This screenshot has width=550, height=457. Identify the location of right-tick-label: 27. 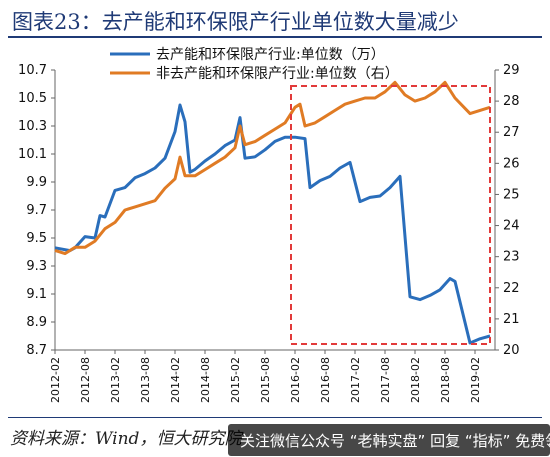
(511, 132).